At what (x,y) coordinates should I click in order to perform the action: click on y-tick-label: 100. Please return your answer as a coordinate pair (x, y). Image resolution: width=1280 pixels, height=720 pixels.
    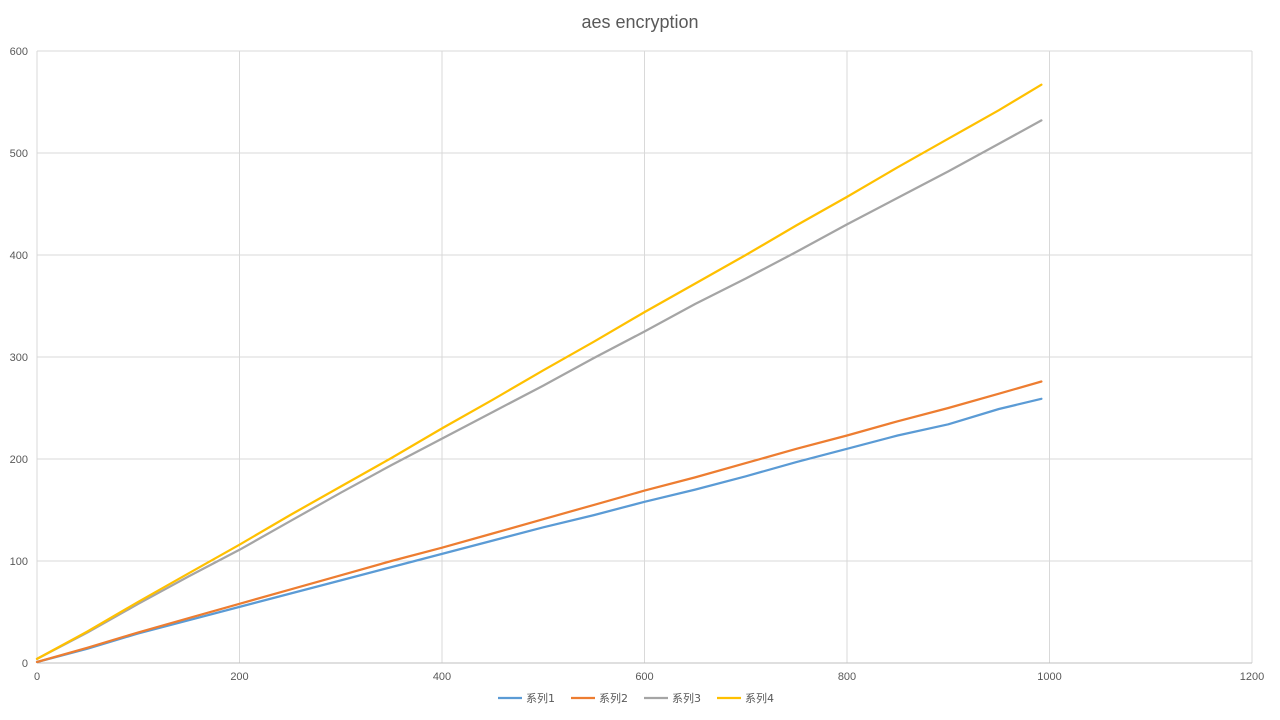
    Looking at the image, I should click on (19, 562).